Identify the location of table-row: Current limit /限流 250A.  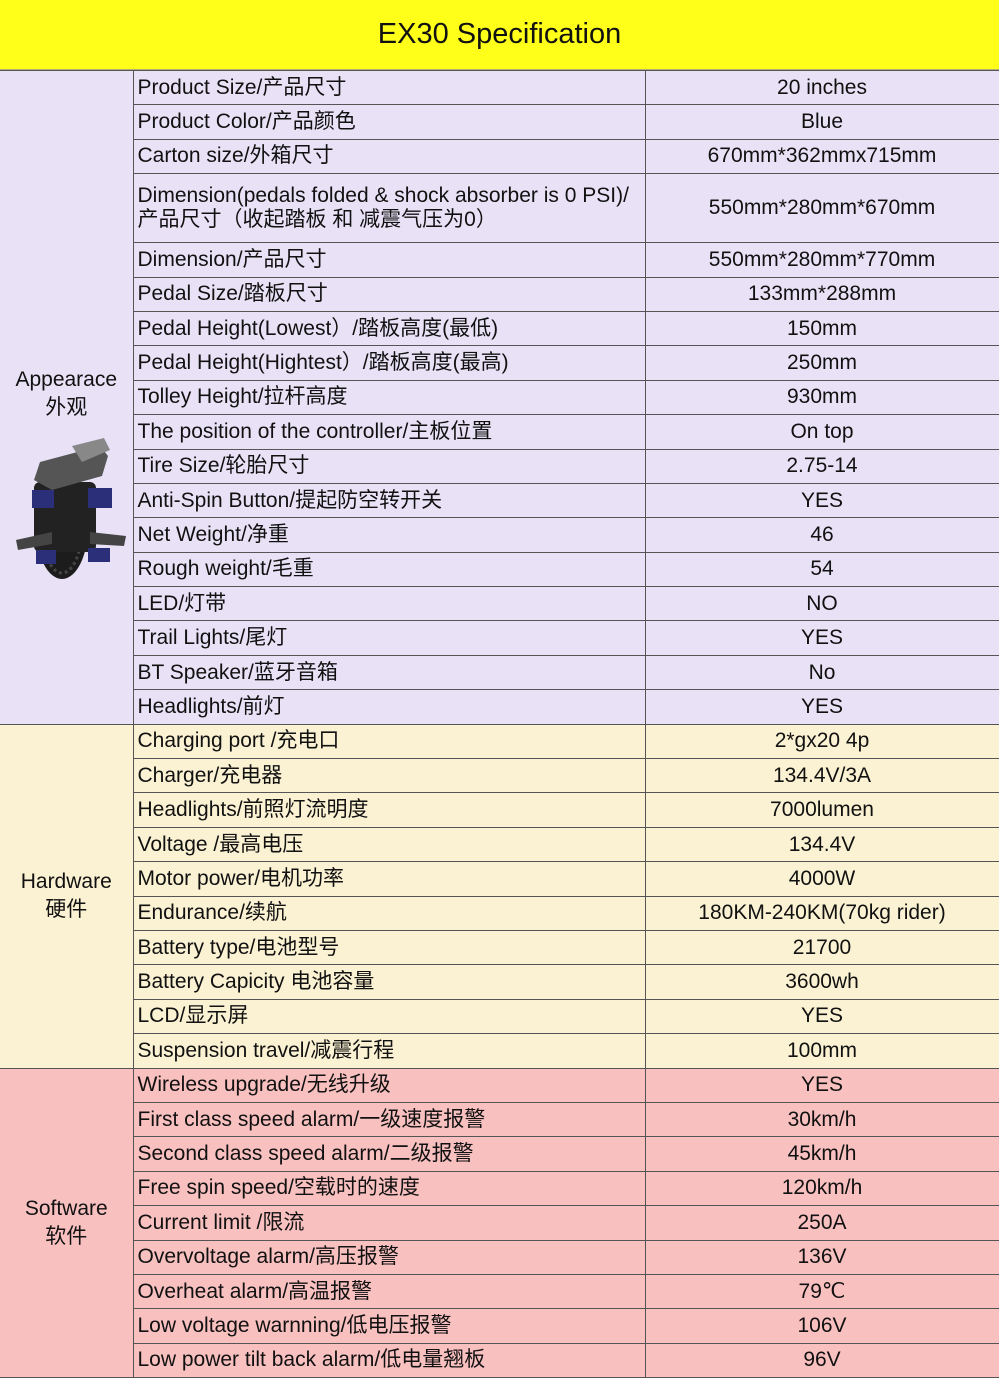
(499, 1223).